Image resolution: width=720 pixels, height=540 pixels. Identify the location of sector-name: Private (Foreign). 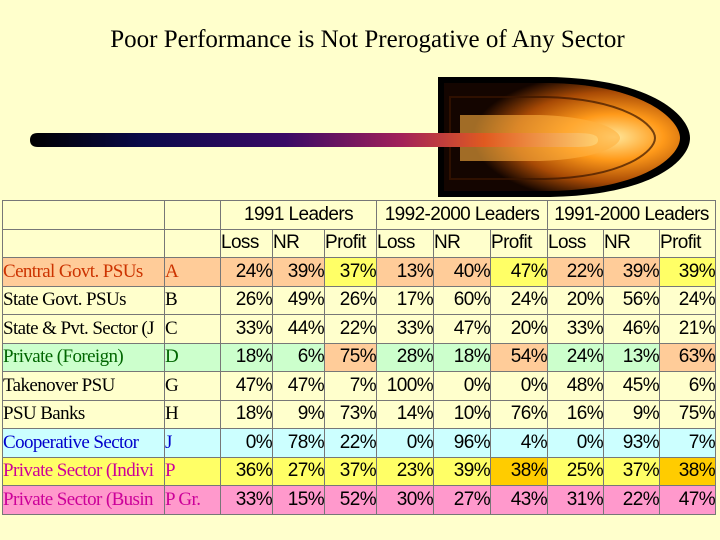
(83, 357).